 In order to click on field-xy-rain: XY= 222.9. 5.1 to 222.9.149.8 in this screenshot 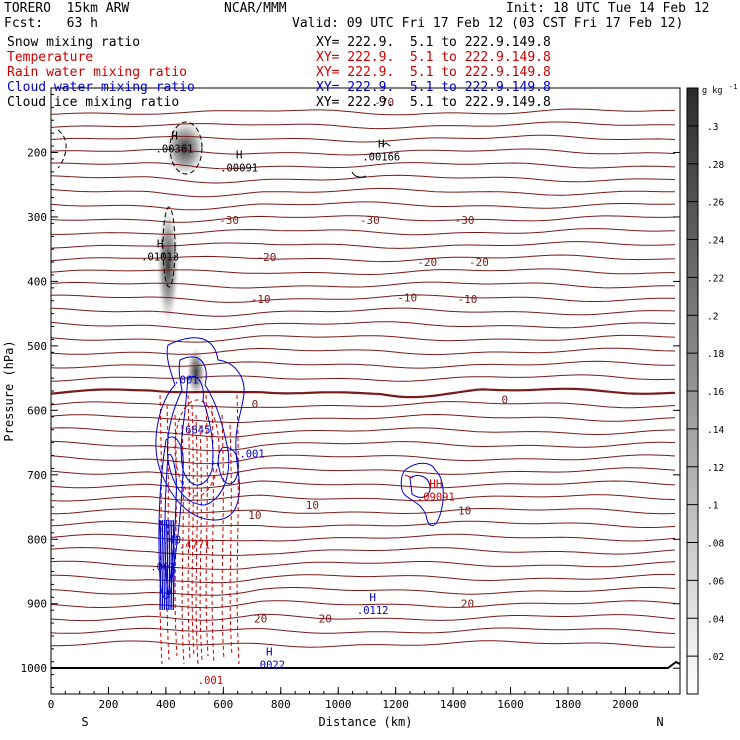, I will do `click(433, 72)`.